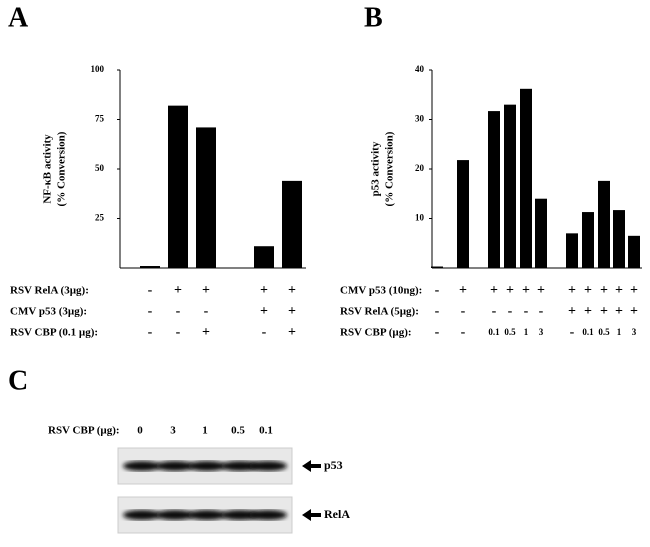  Describe the element at coordinates (18, 17) in the screenshot. I see `panel-letter: A` at that location.